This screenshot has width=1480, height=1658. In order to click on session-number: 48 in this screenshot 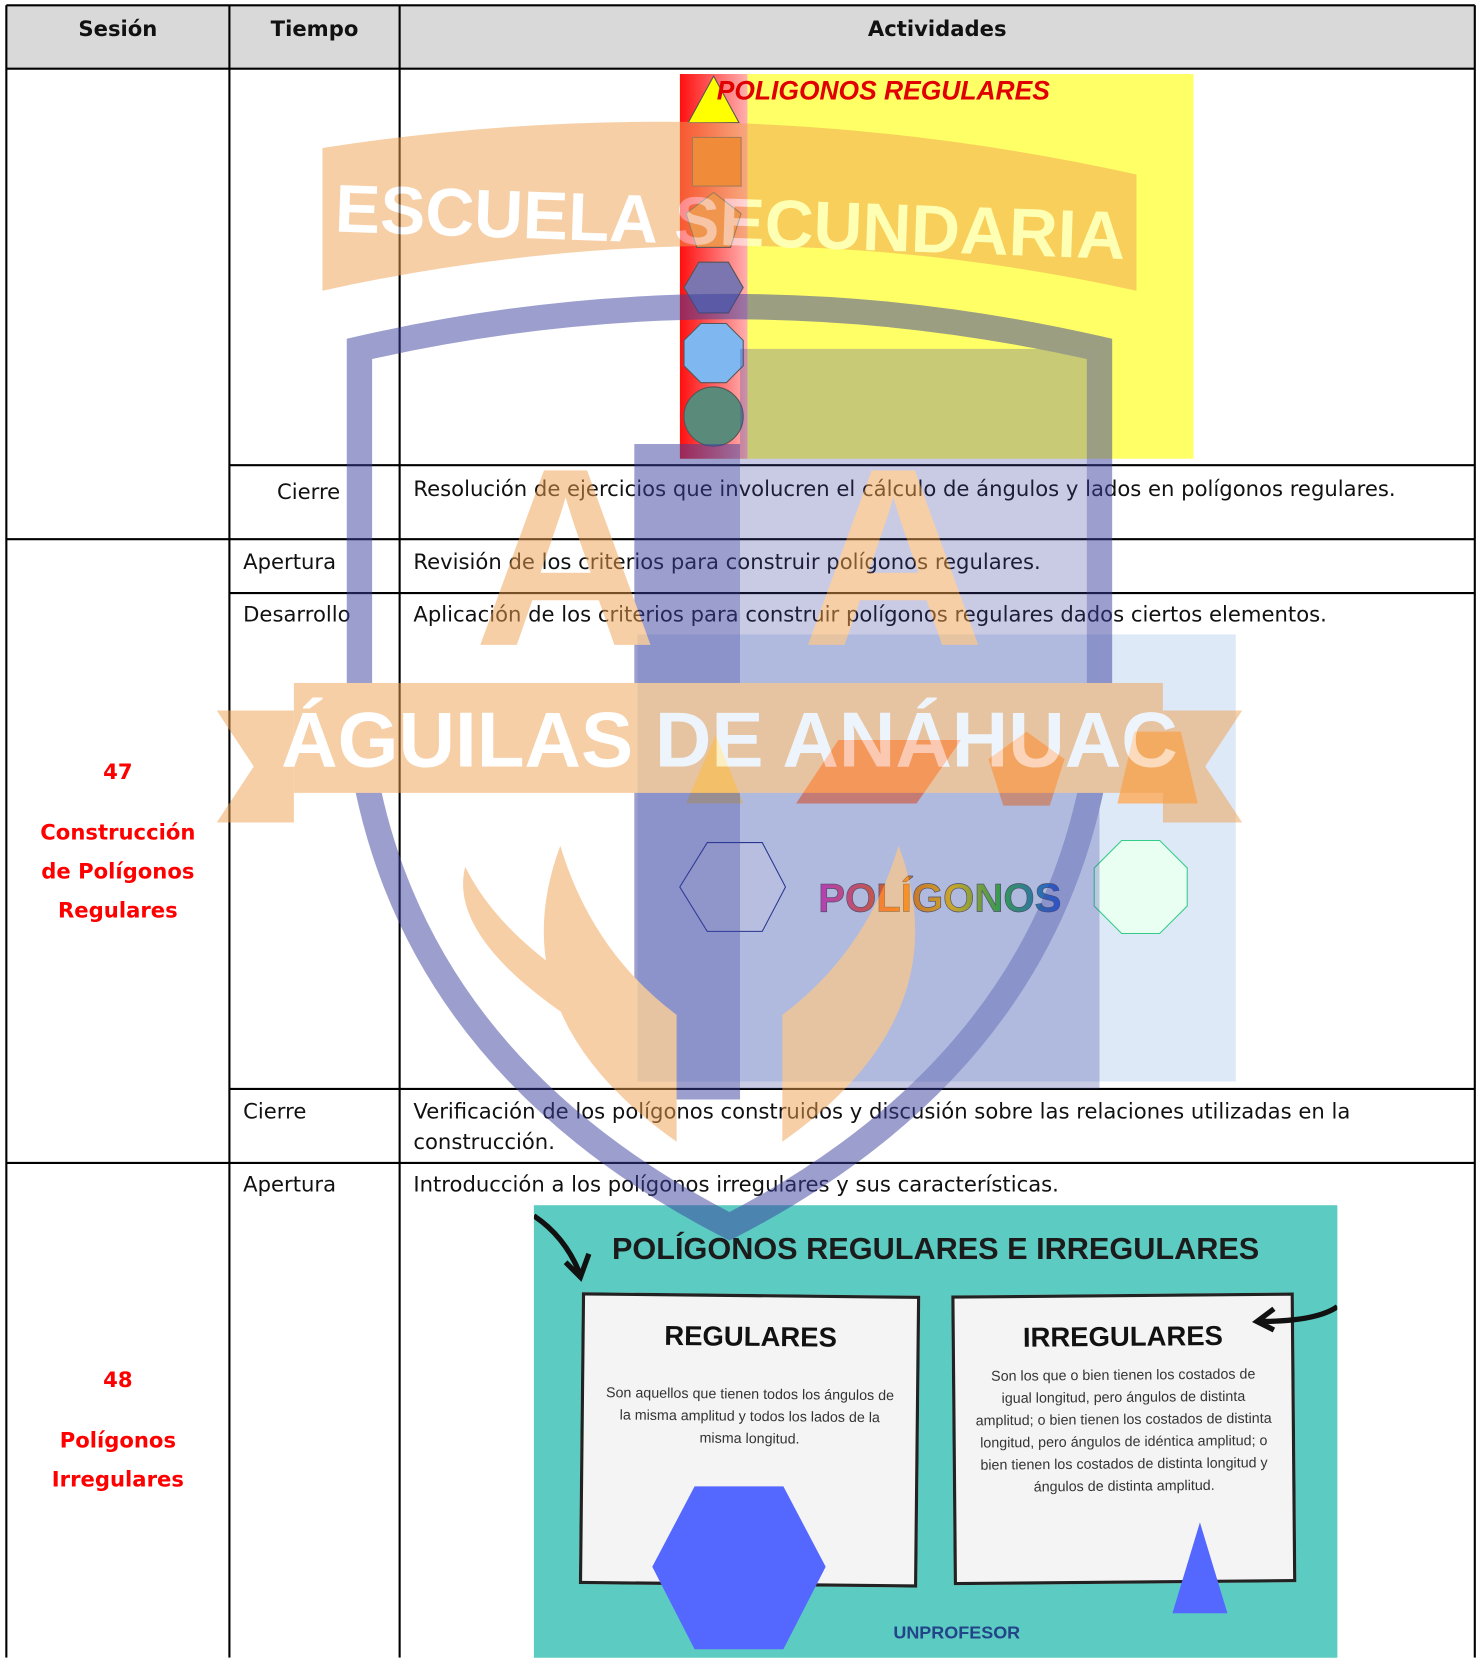, I will do `click(118, 1379)`.